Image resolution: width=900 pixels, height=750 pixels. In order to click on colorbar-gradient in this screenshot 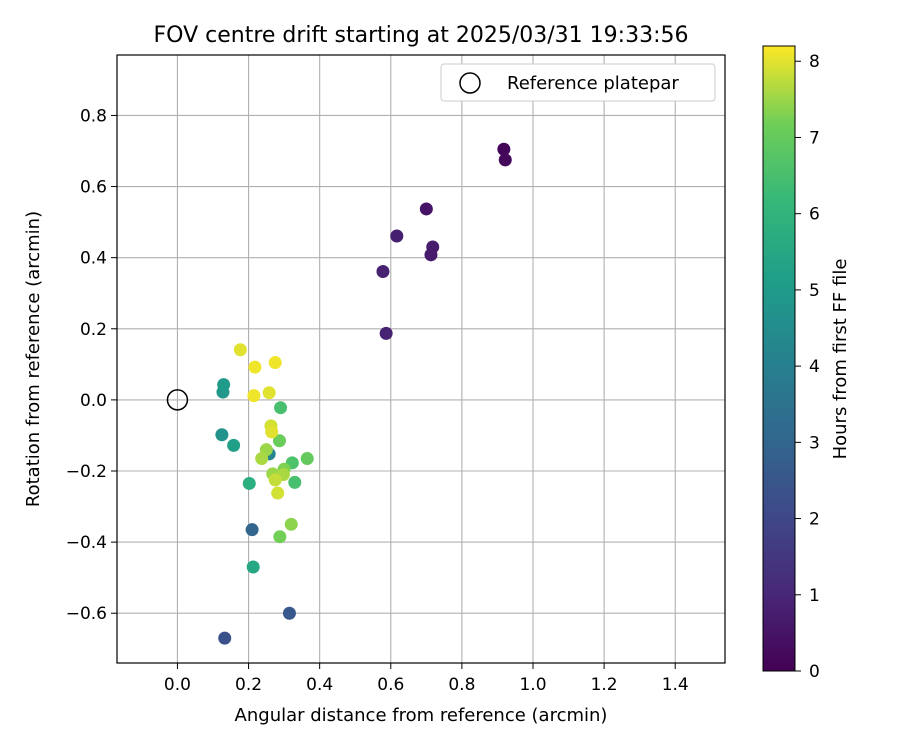, I will do `click(779, 358)`.